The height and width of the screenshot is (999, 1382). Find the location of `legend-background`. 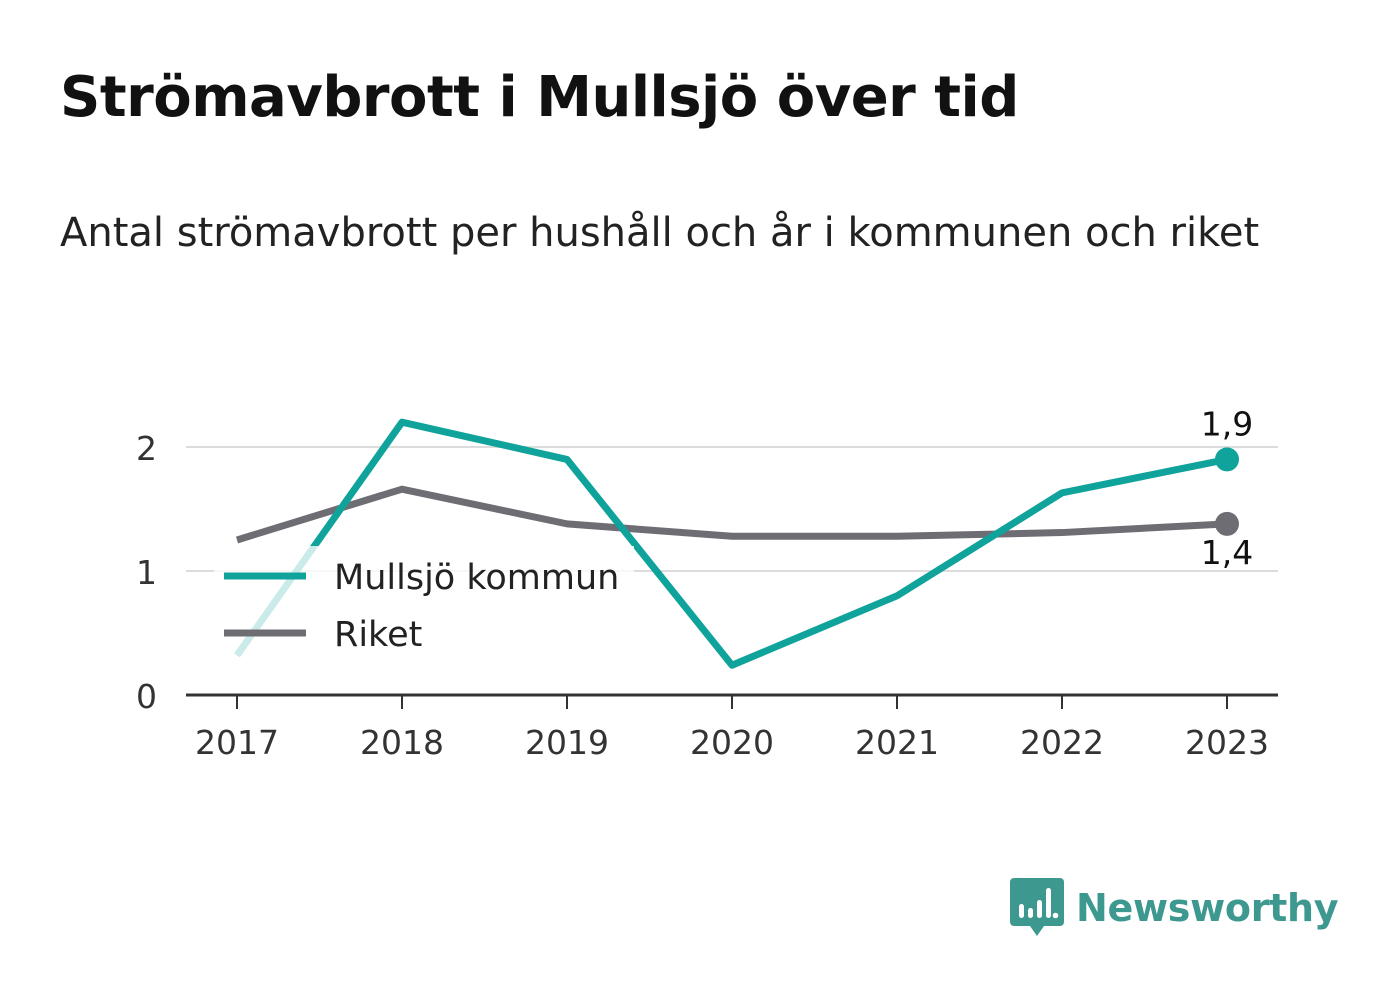

legend-background is located at coordinates (424, 605).